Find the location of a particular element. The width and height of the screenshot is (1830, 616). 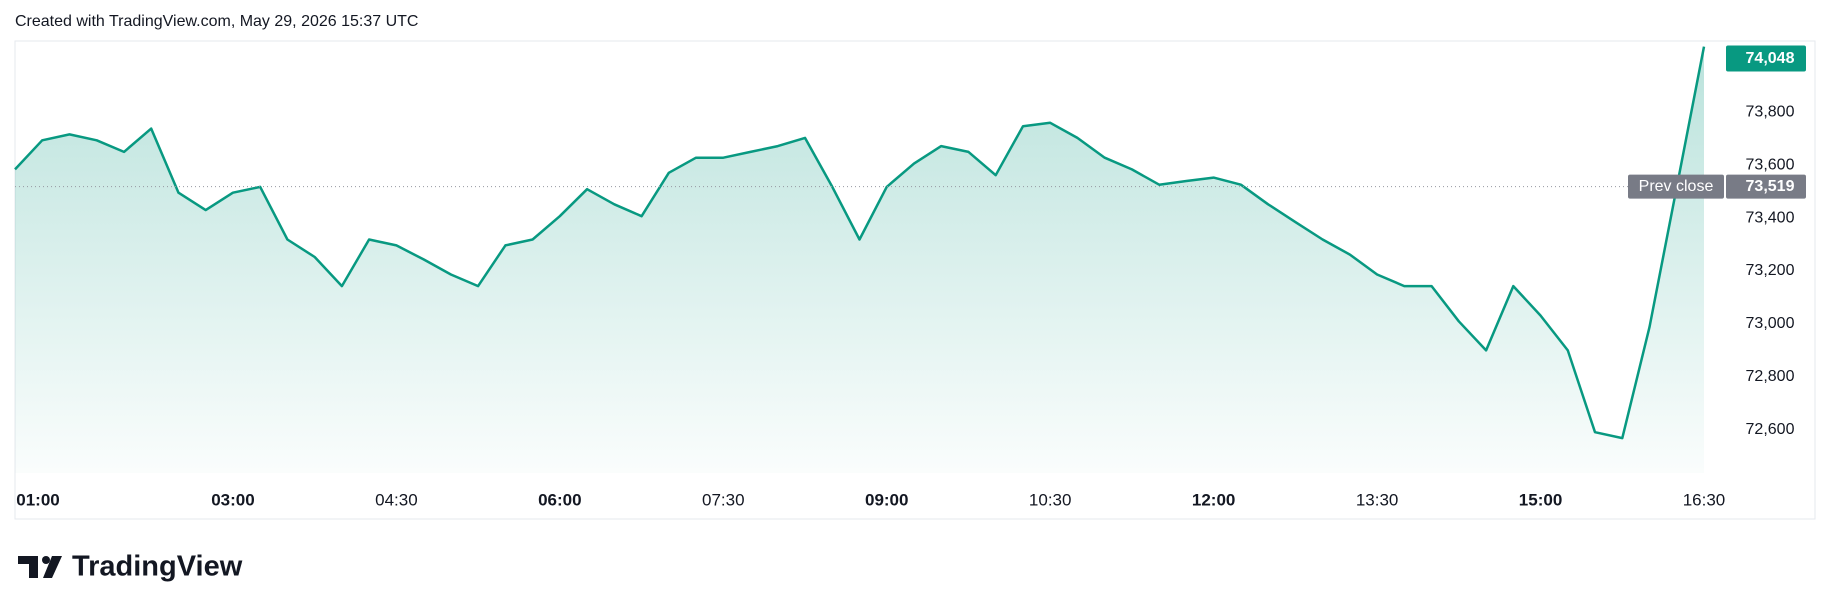

x-tick-label: 06:00 is located at coordinates (559, 499).